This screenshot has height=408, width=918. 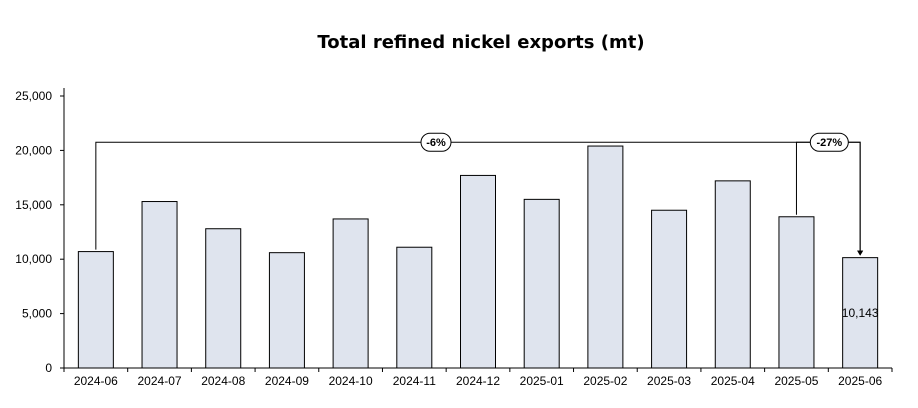 I want to click on x-tick-label: 2024-10, so click(x=351, y=381).